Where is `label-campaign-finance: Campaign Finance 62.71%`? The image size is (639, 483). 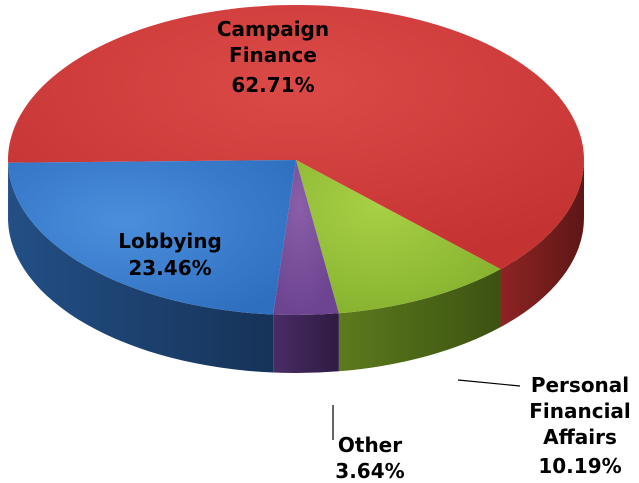 label-campaign-finance: Campaign Finance 62.71% is located at coordinates (273, 57).